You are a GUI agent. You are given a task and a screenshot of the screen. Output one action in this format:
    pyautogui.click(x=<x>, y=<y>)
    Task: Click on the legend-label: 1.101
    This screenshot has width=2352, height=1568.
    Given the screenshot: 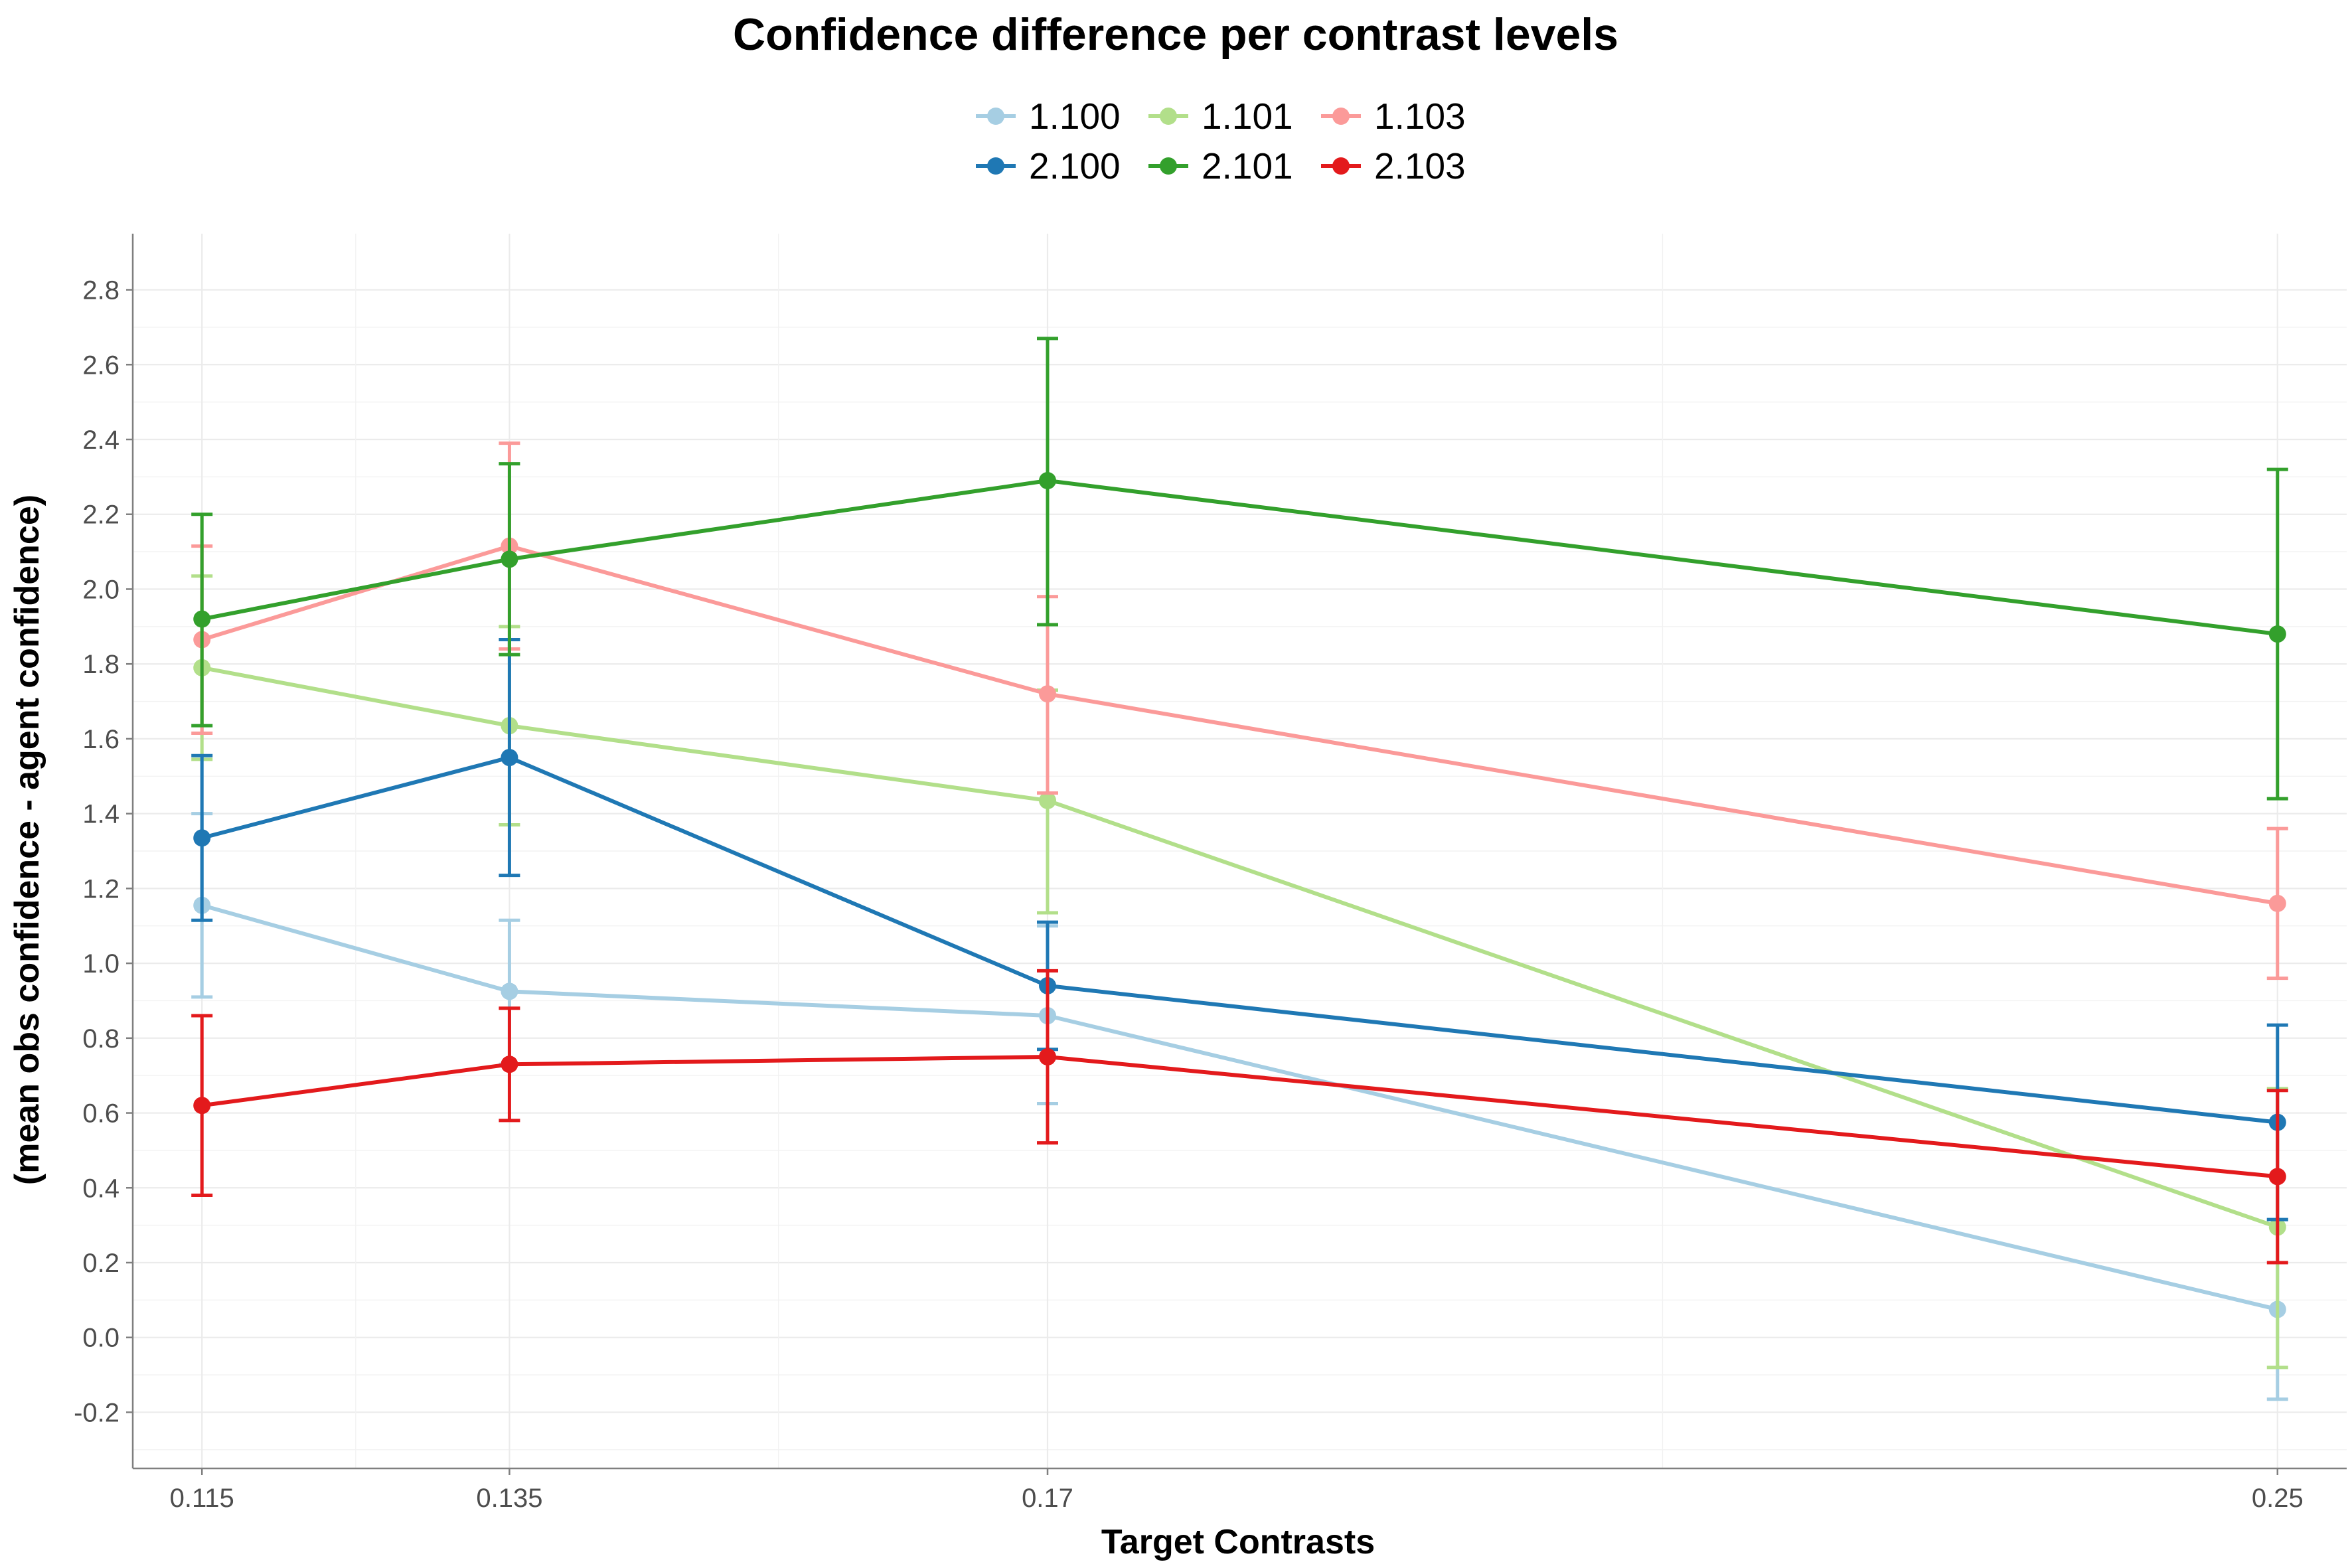 What is the action you would take?
    pyautogui.click(x=1247, y=117)
    